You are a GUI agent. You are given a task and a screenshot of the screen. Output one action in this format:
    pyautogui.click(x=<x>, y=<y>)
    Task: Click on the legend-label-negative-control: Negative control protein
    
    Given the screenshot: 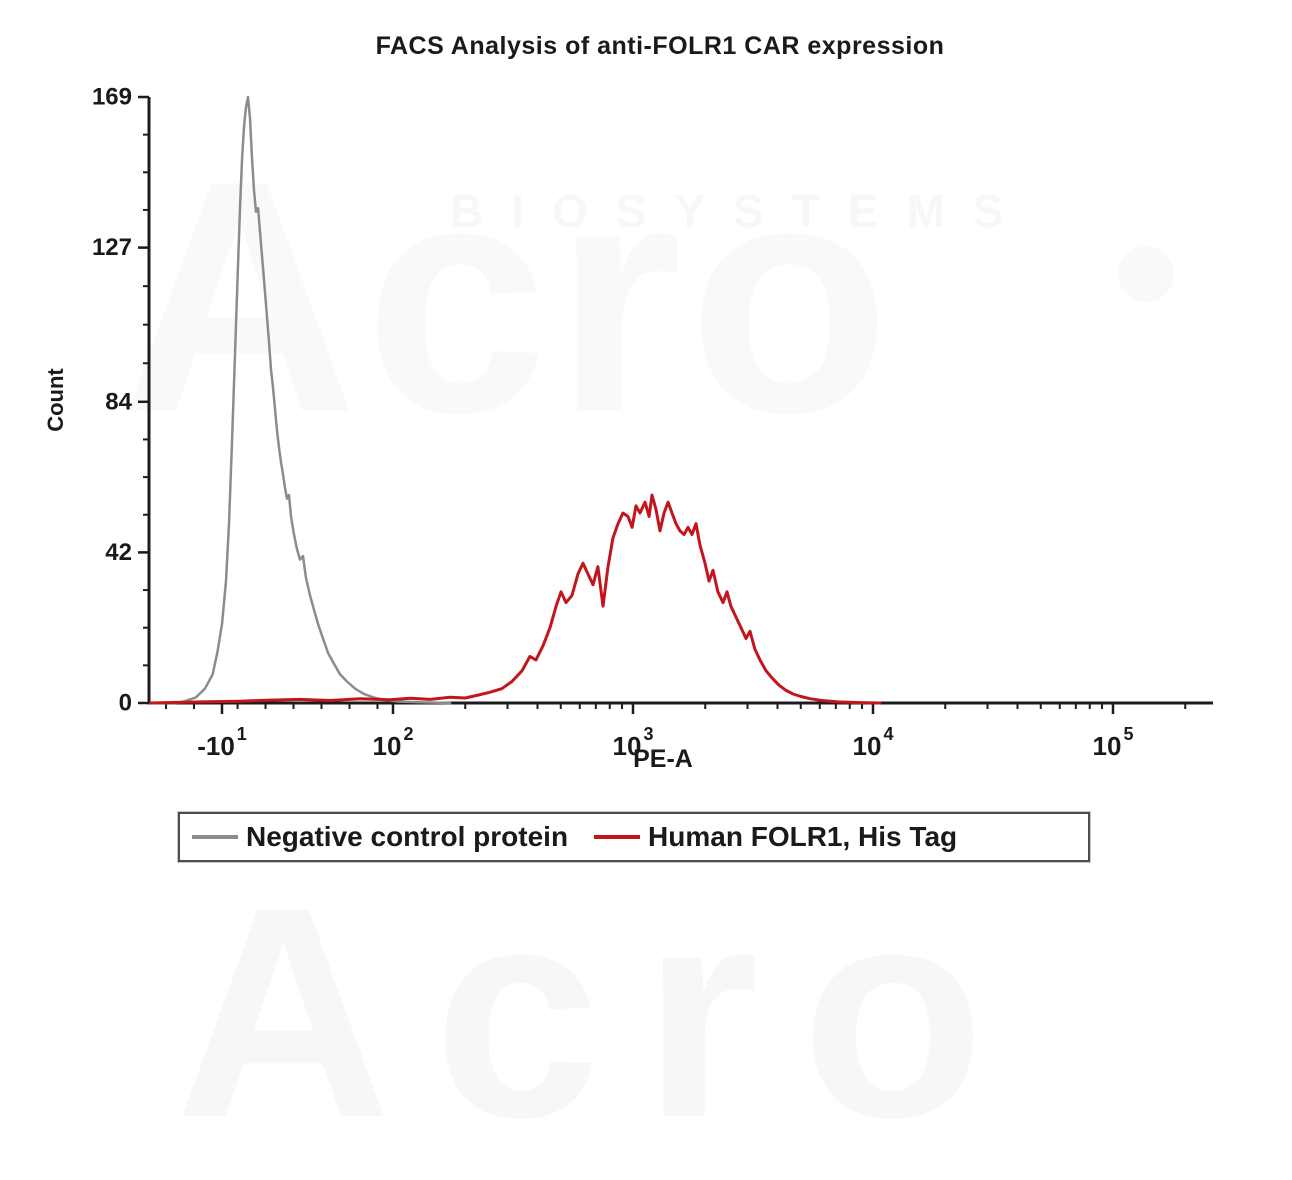 What is the action you would take?
    pyautogui.click(x=407, y=836)
    